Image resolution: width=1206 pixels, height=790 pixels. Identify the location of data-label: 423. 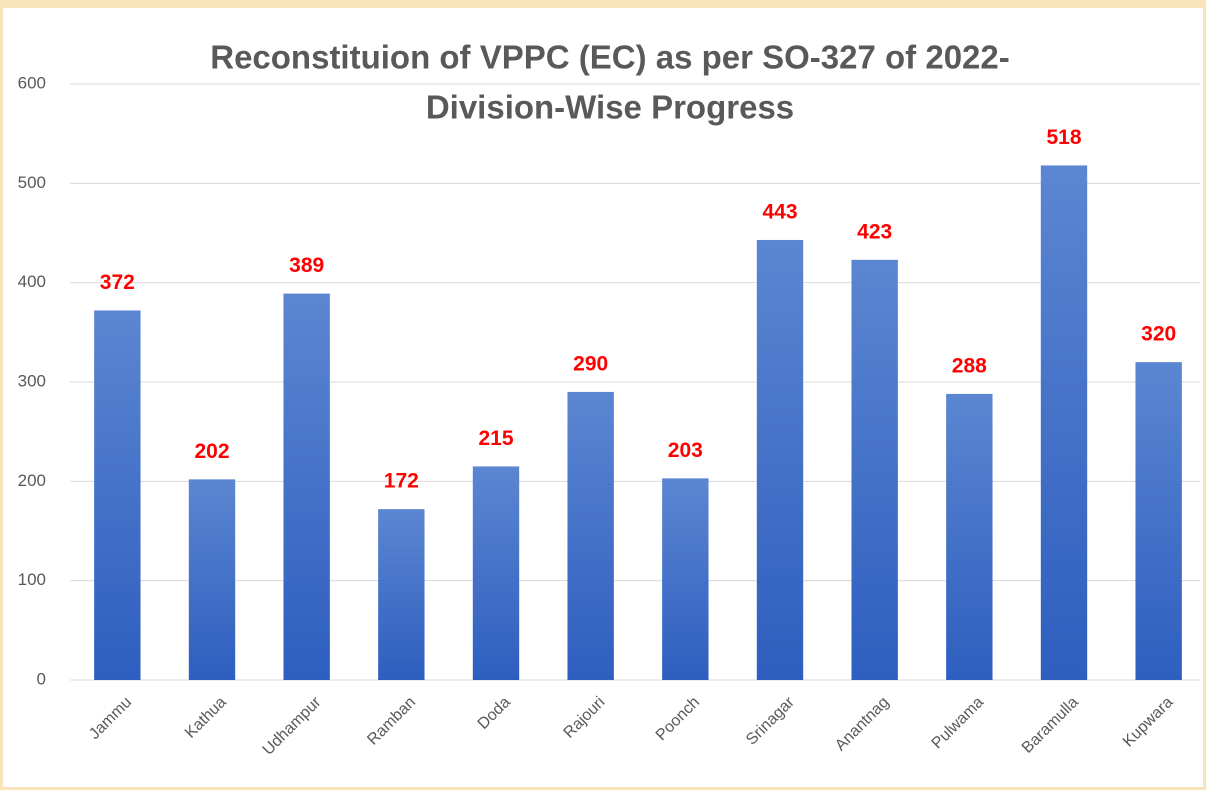
(874, 231).